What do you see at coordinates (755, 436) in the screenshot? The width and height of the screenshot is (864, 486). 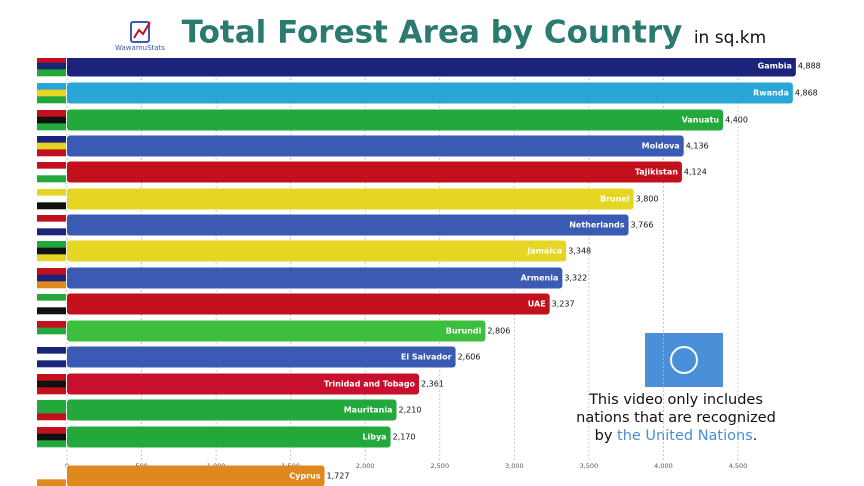 I see `note-end: .` at bounding box center [755, 436].